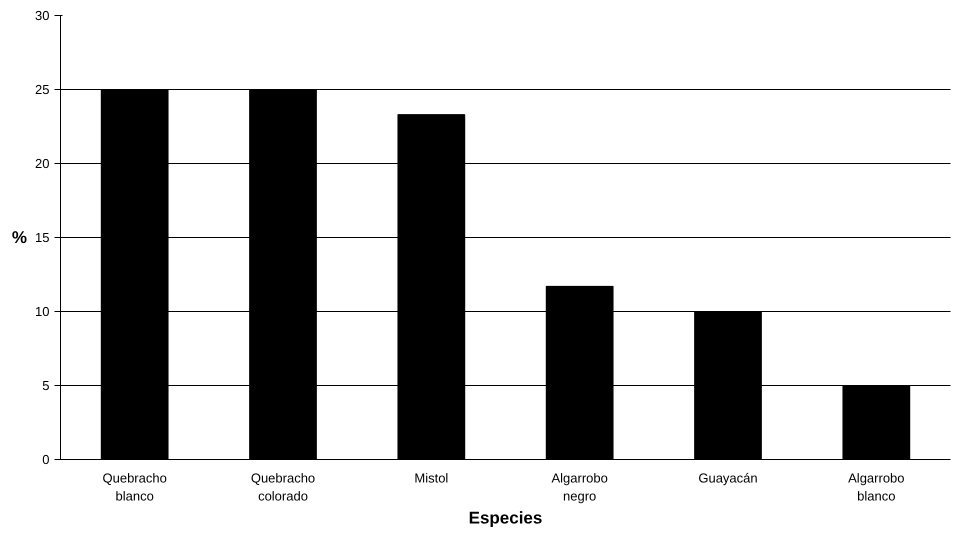 Image resolution: width=965 pixels, height=538 pixels. I want to click on y-tick-label: 20, so click(42, 163).